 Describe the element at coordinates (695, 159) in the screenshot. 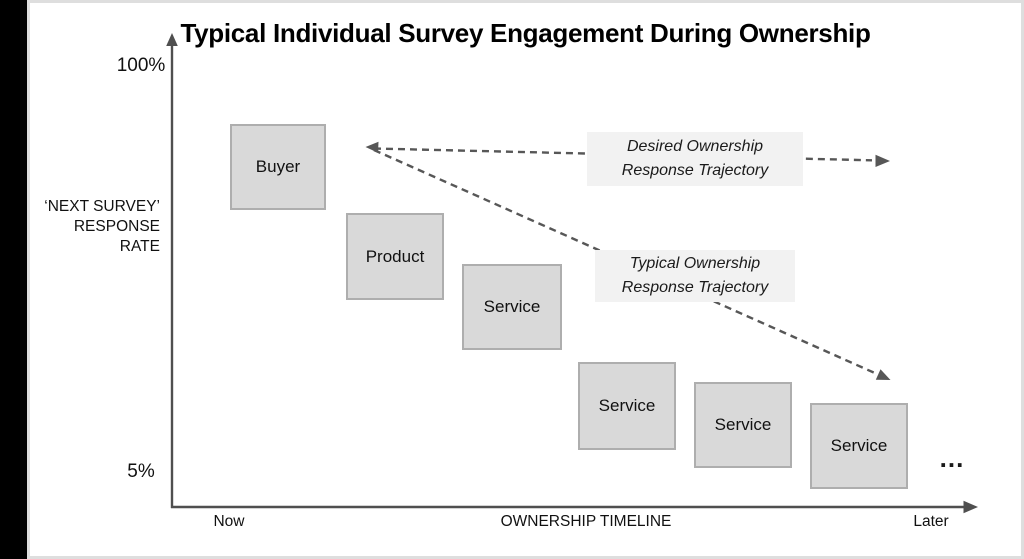

I see `desired-trajectory-label: Desired Ownership Response Trajectory` at that location.